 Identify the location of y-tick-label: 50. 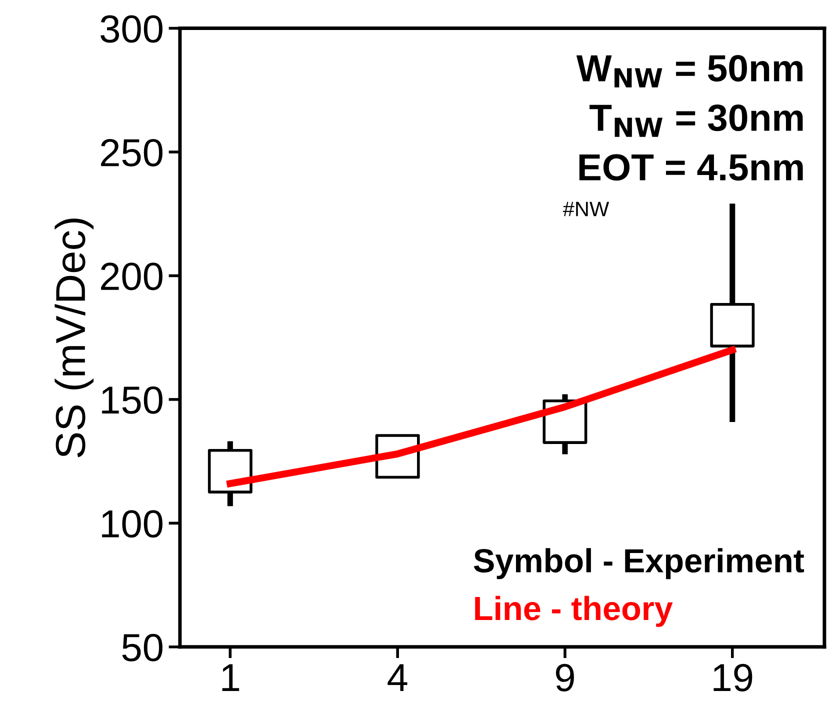
(142, 648).